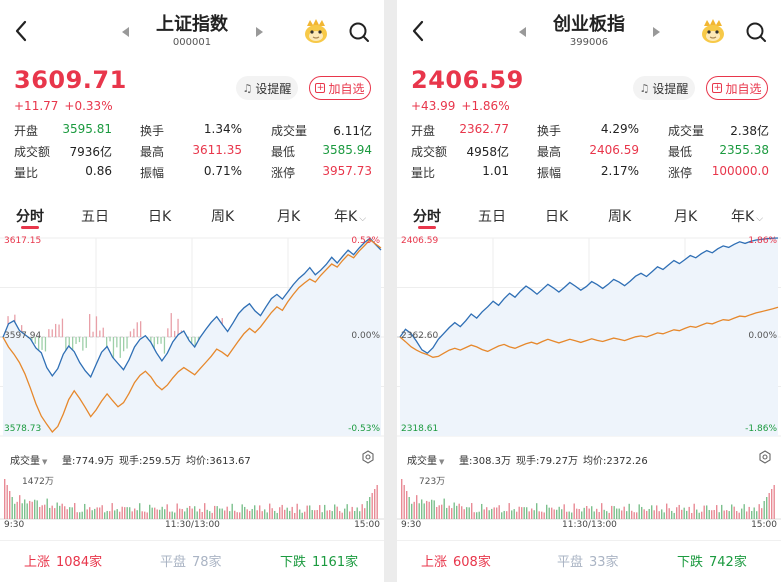 Image resolution: width=781 pixels, height=582 pixels. I want to click on indicator-select-label: 成交量, so click(25, 461).